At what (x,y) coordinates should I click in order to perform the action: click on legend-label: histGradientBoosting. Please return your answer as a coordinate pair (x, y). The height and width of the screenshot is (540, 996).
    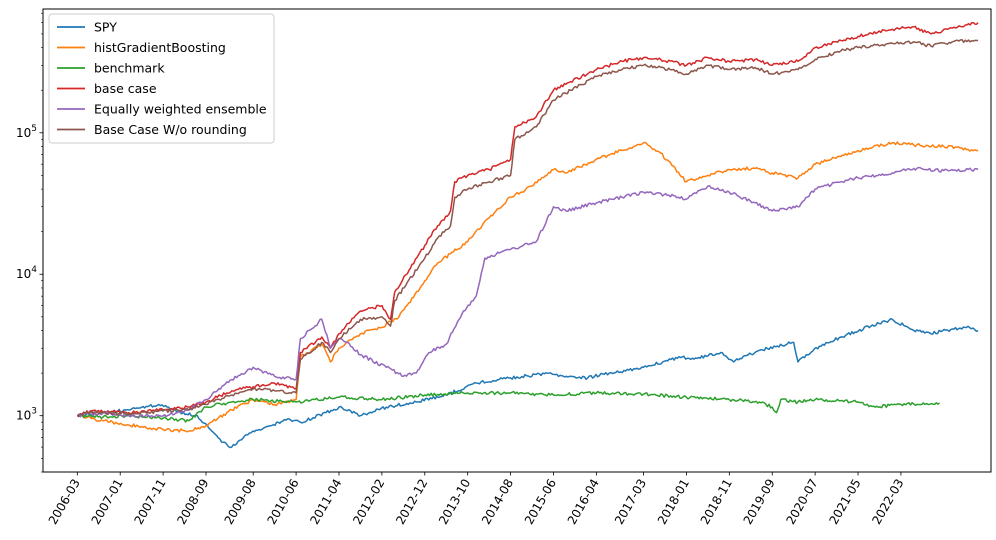
    Looking at the image, I should click on (160, 47).